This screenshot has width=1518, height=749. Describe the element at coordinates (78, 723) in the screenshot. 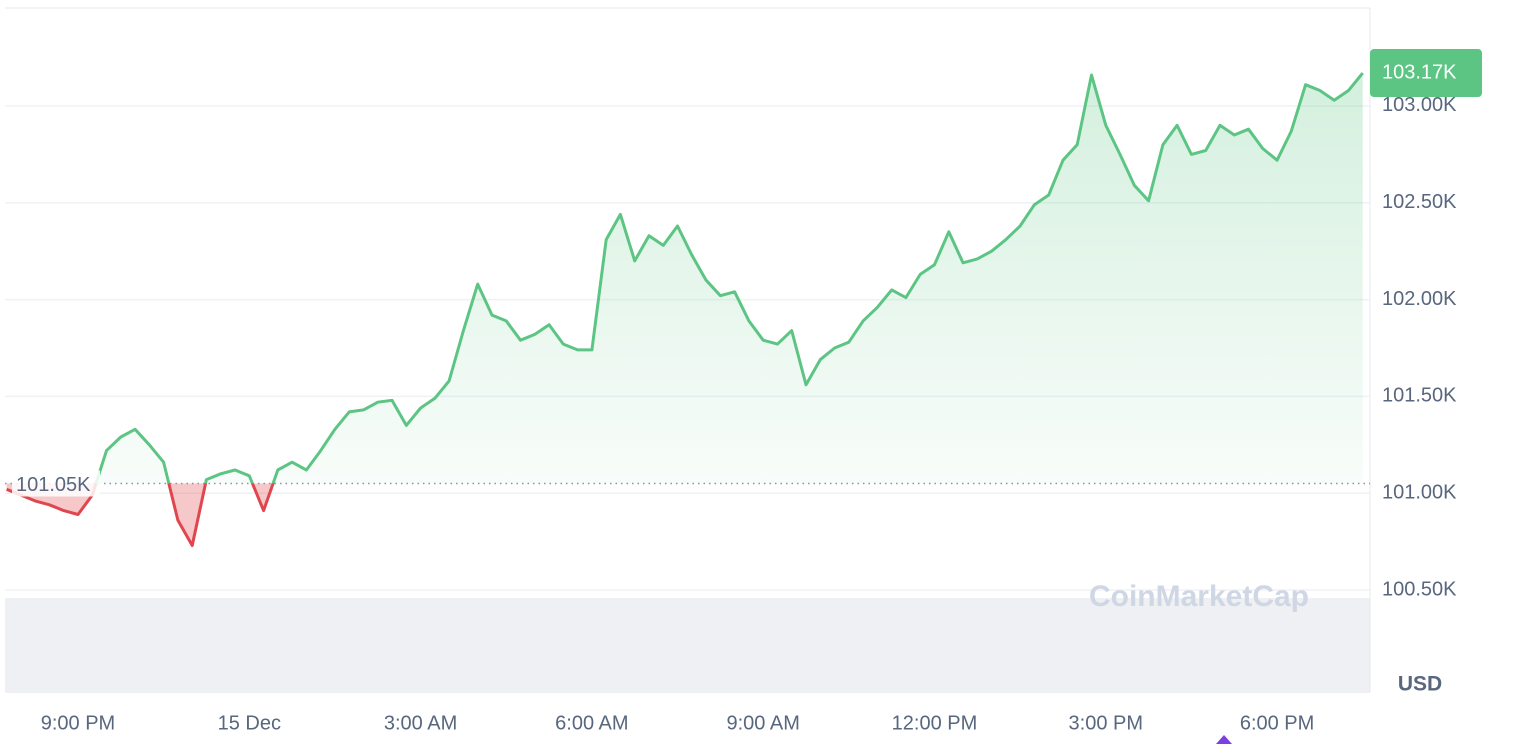

I see `x-tick-label: 9:00 PM` at that location.